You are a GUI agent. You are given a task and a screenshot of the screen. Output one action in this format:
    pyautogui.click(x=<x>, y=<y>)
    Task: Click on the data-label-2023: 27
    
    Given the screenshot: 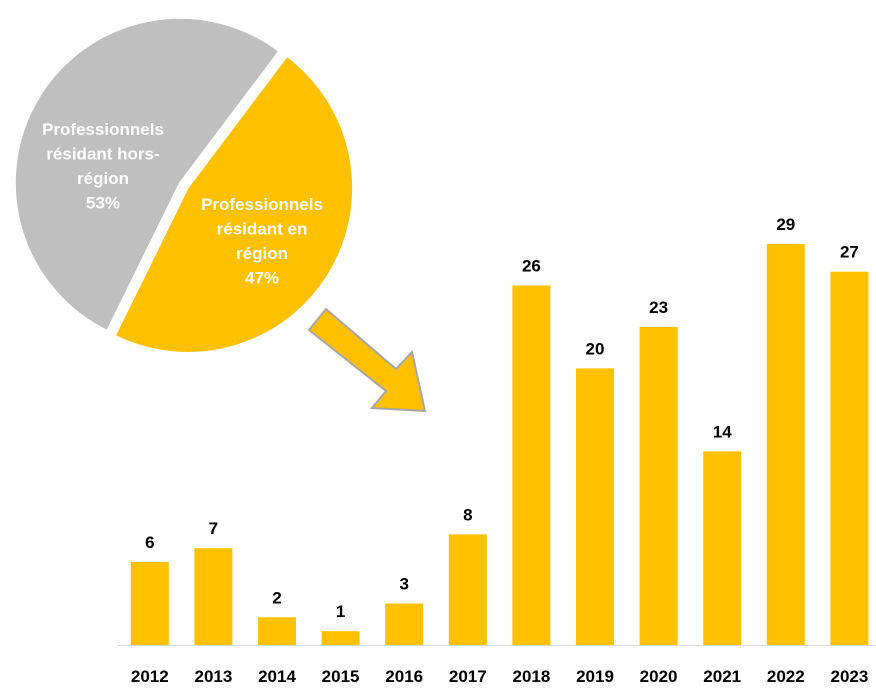 What is the action you would take?
    pyautogui.click(x=849, y=252)
    